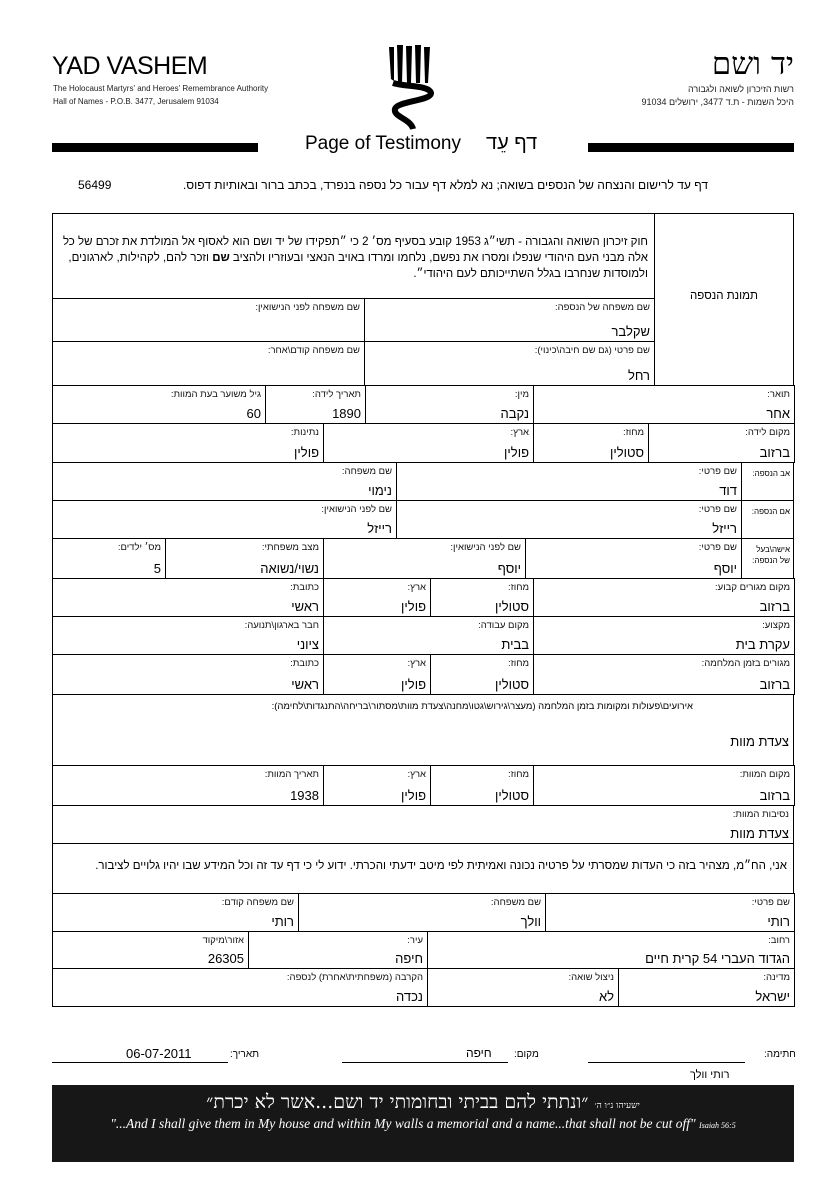 The width and height of the screenshot is (834, 1181). What do you see at coordinates (175, 912) in the screenshot?
I see `submitter-prev-surname-field: שם משפחה קודם: רותי` at bounding box center [175, 912].